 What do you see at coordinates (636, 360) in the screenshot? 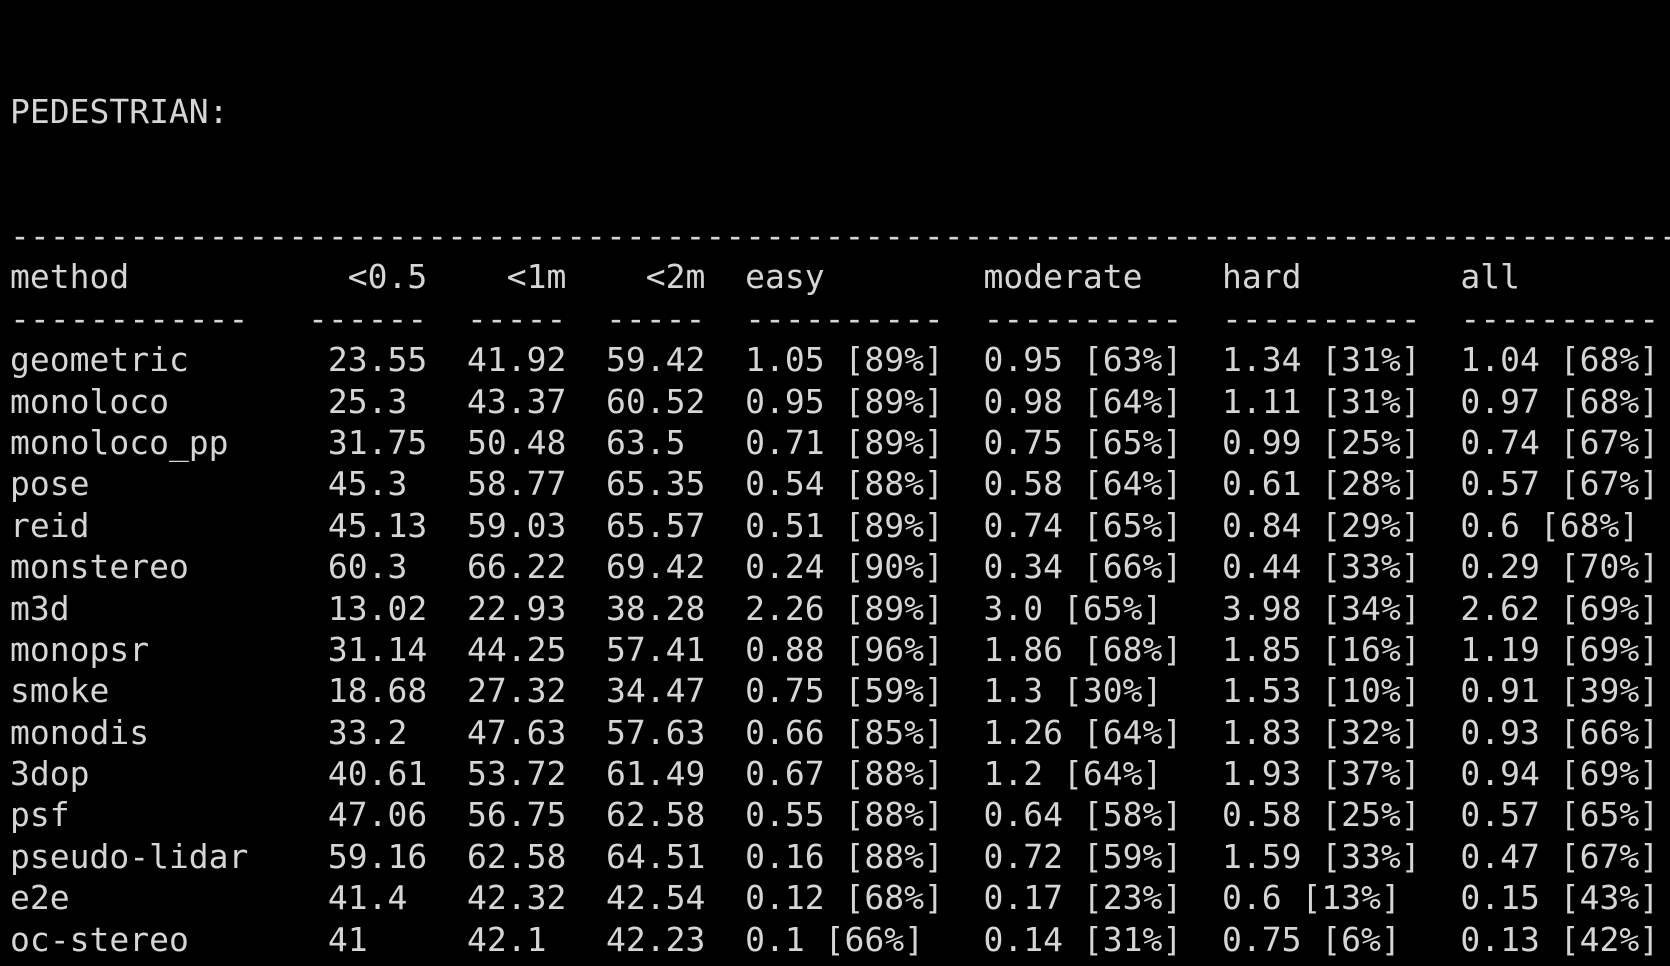
I see `cell-lt2m: 59.42` at bounding box center [636, 360].